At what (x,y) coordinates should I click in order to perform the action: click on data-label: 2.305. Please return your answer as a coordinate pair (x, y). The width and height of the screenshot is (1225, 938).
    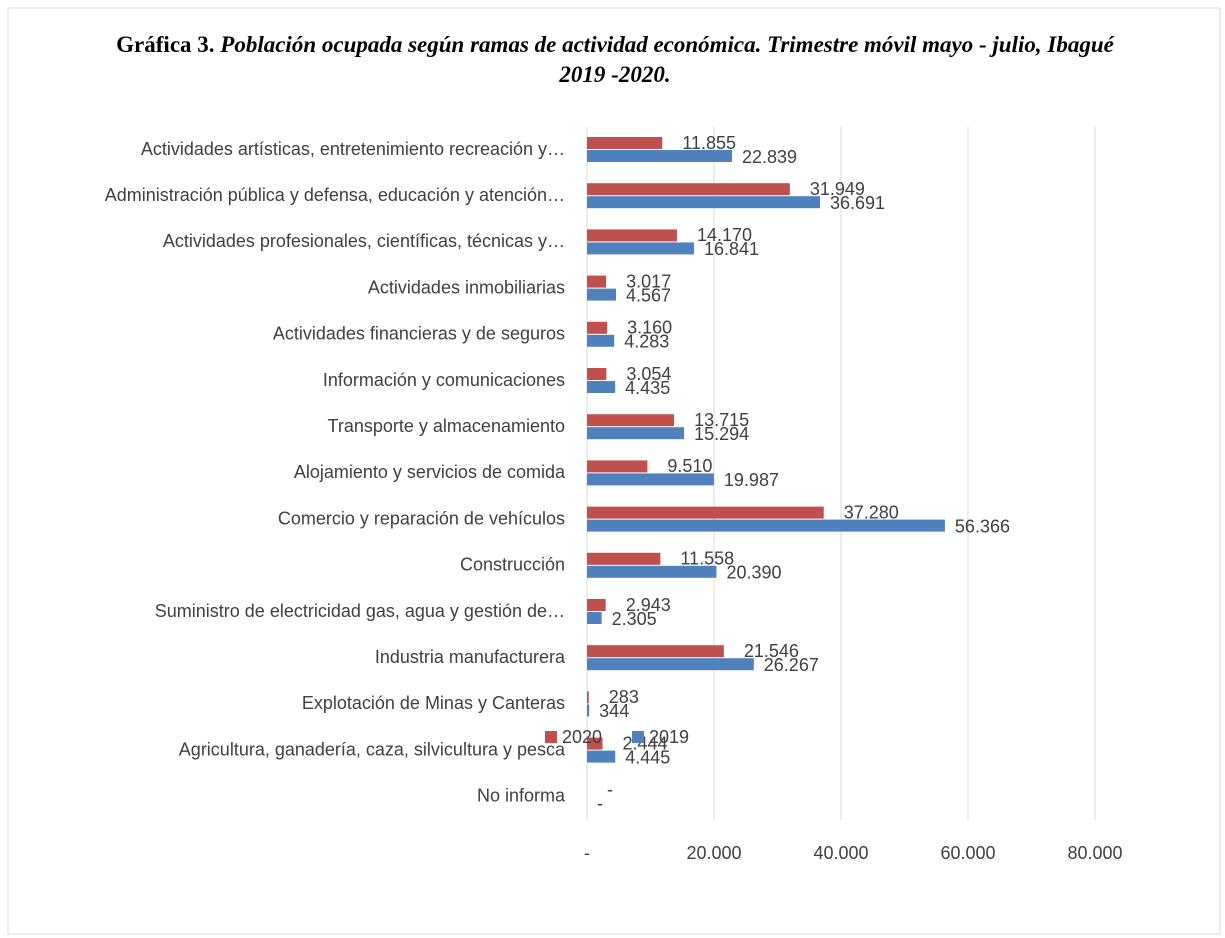
    Looking at the image, I should click on (634, 619).